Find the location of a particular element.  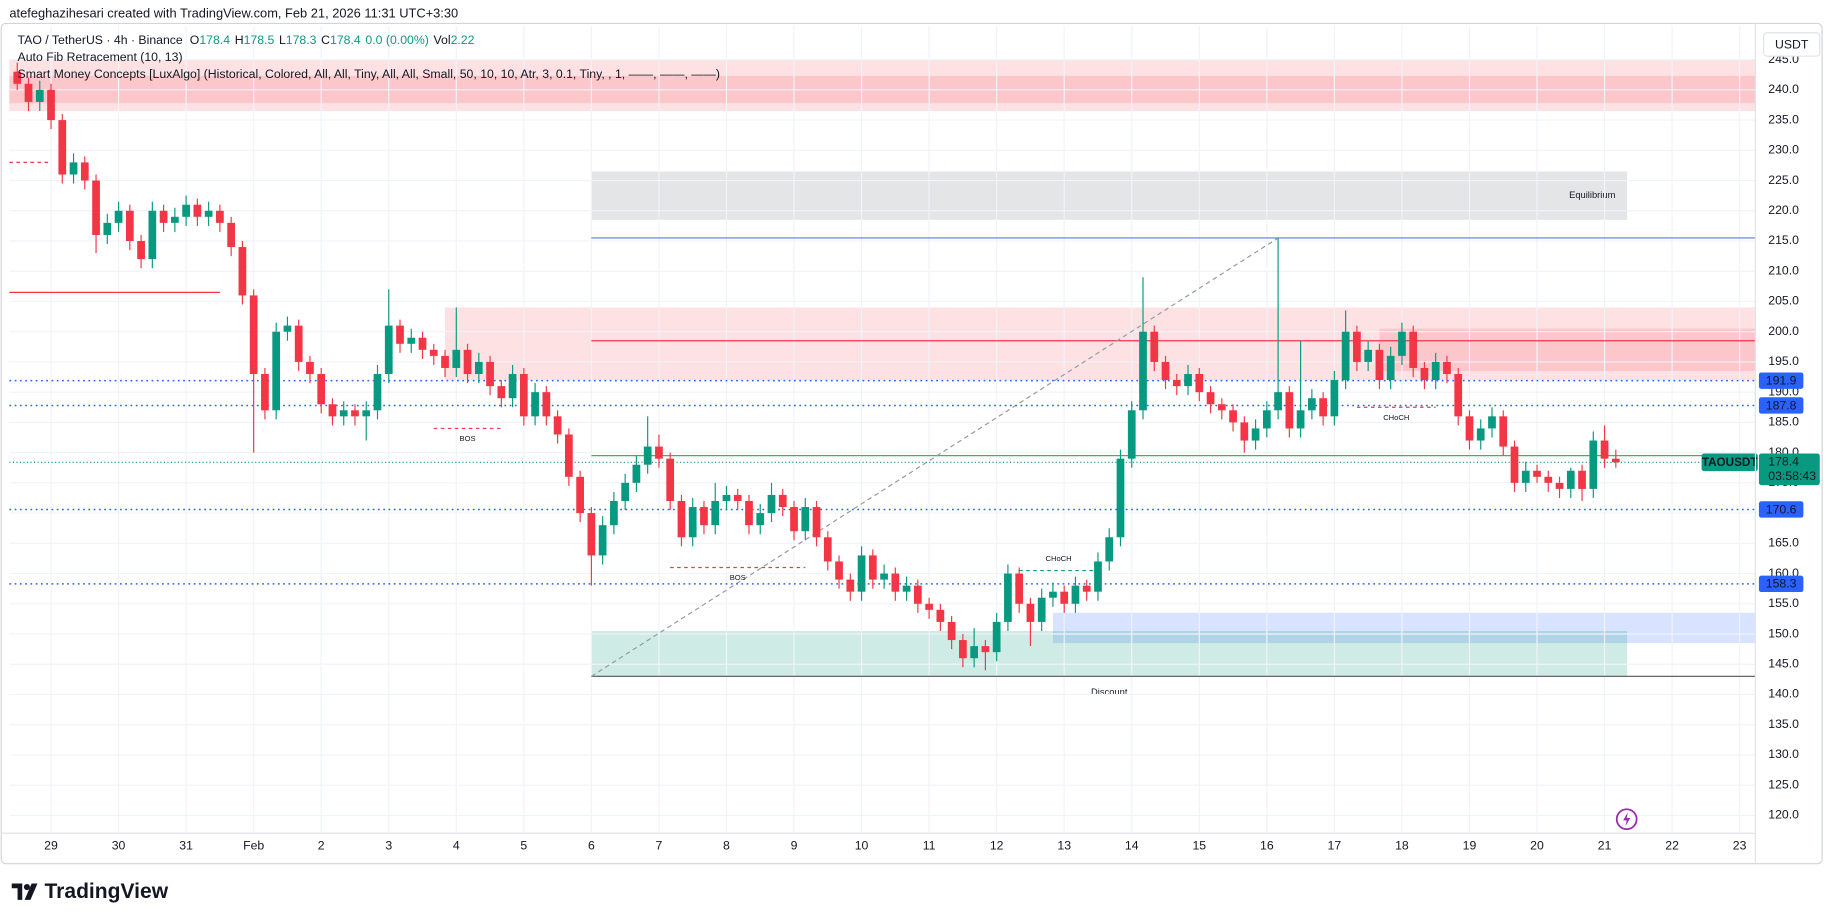

brand-logo: TradingView is located at coordinates (90, 891).